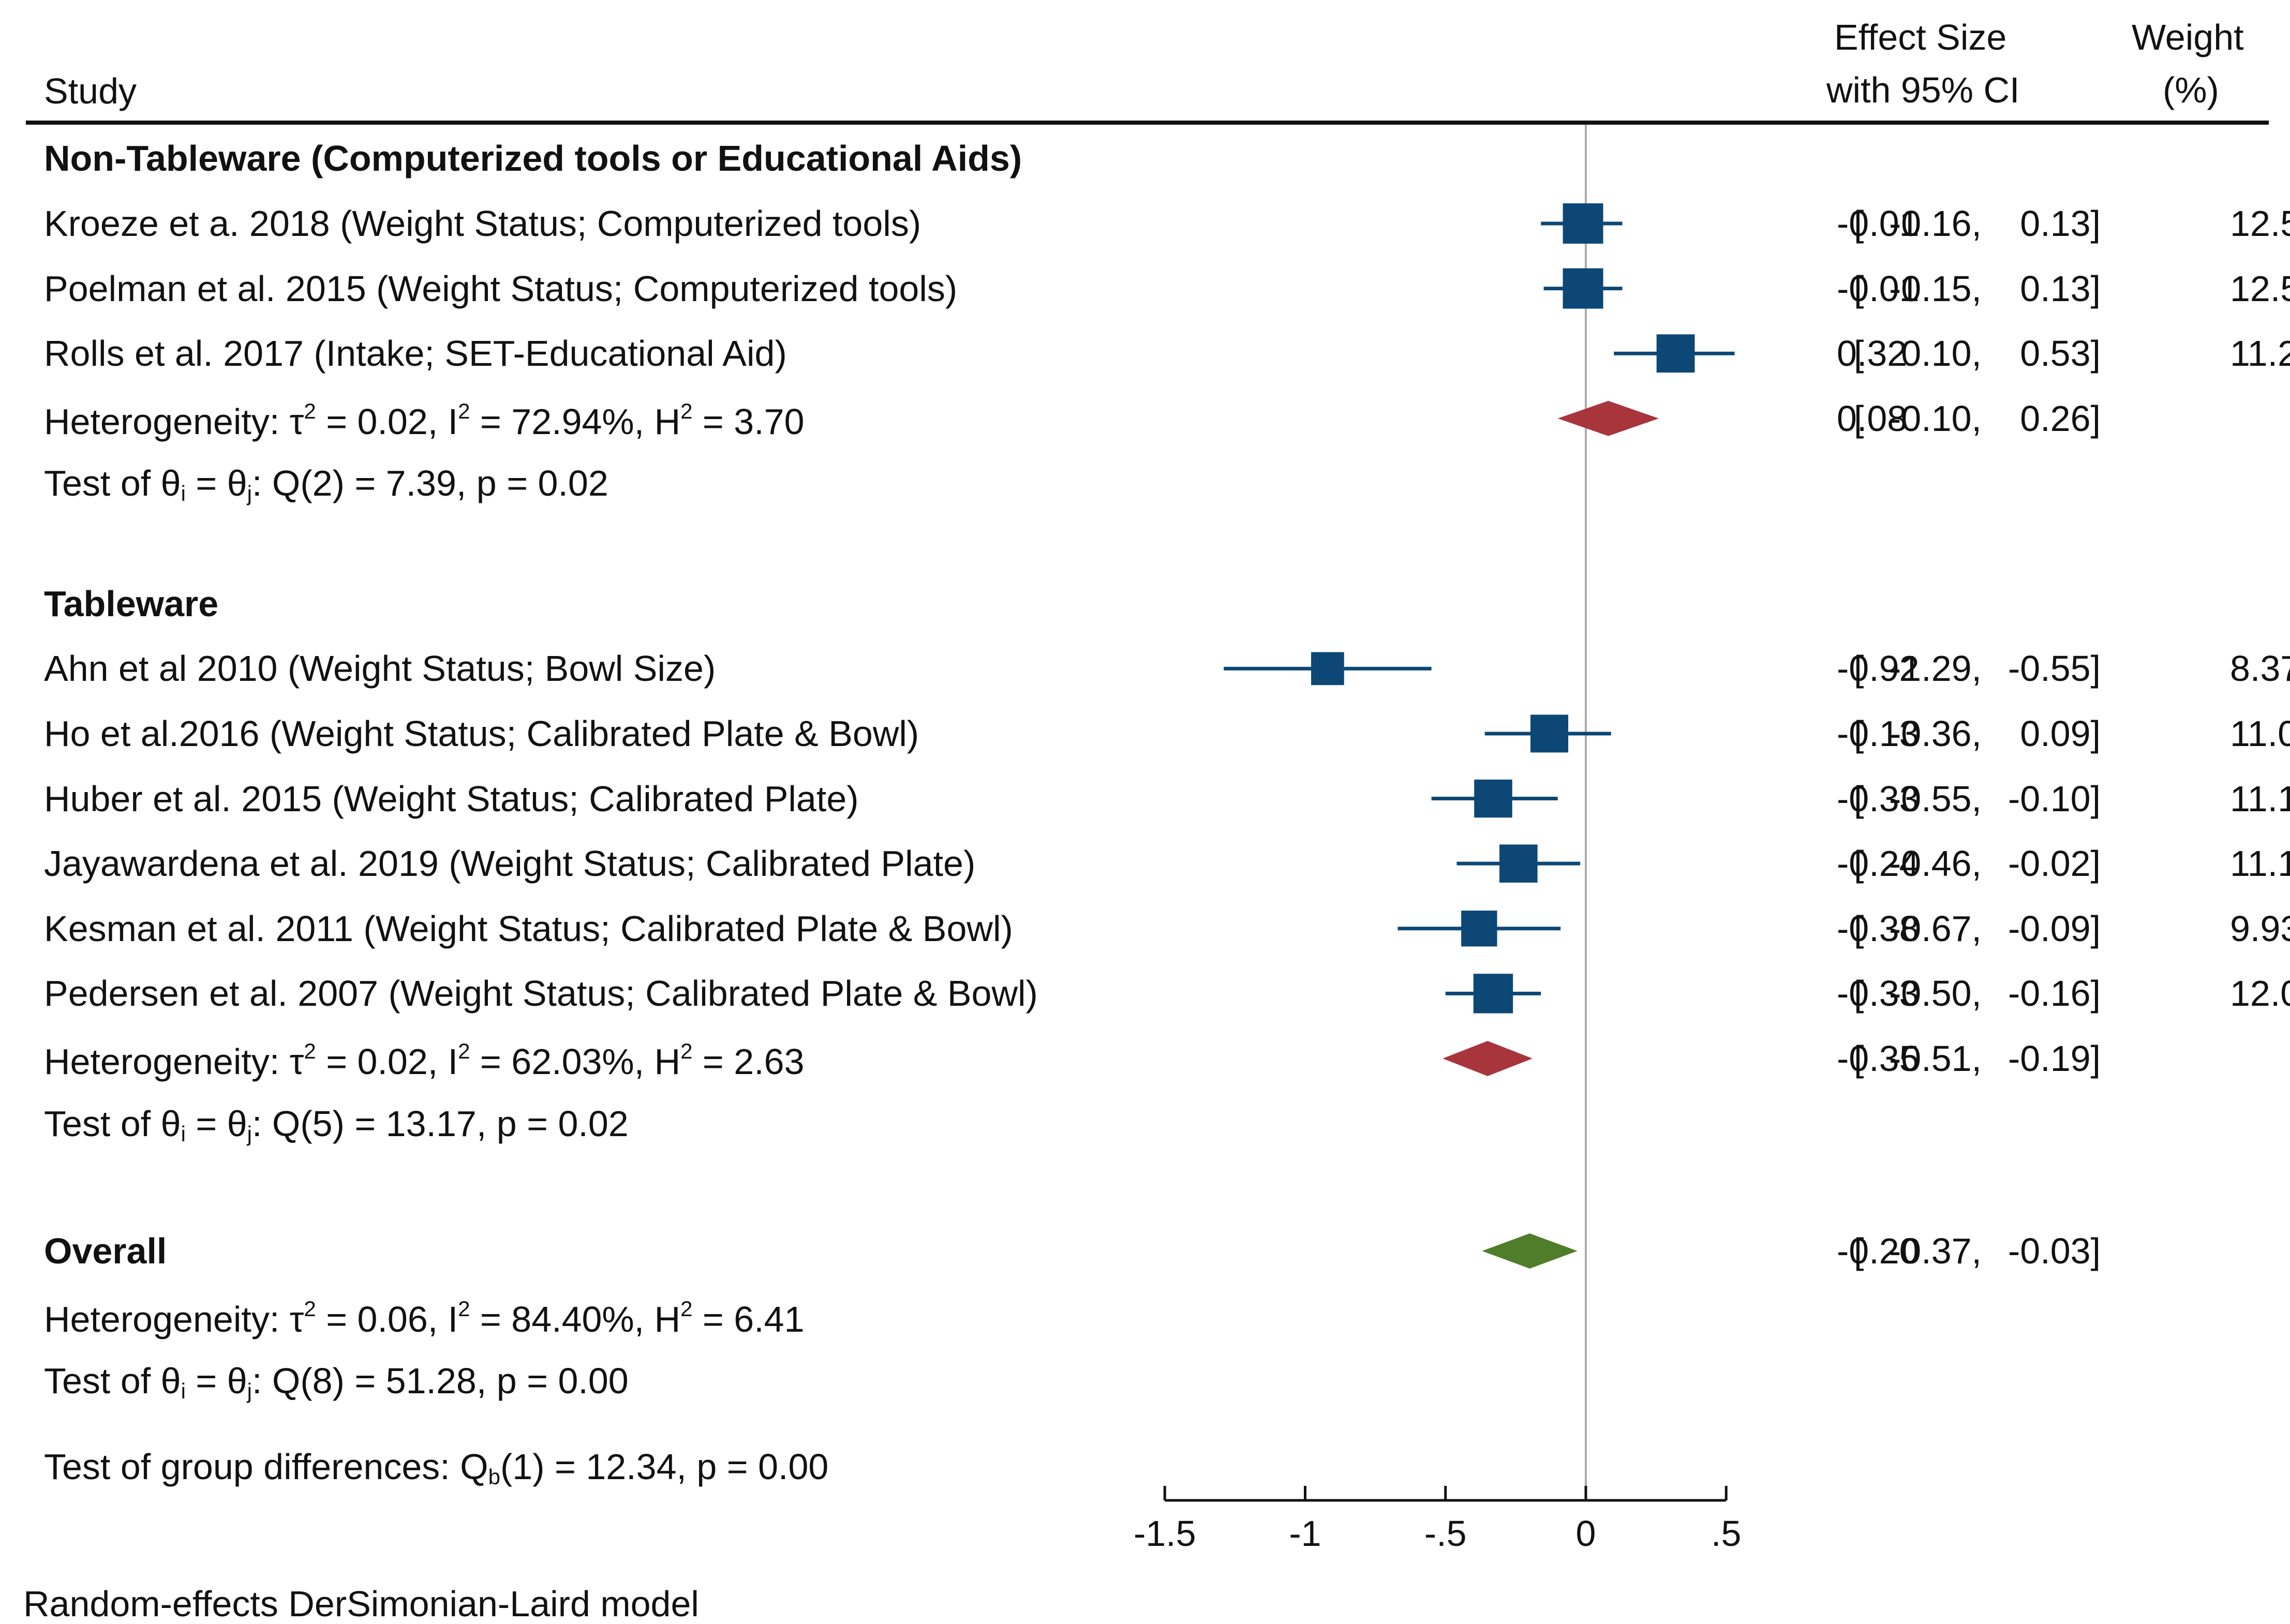 Image resolution: width=2290 pixels, height=1624 pixels. I want to click on group-1-study-1-bracket: [, so click(1859, 733).